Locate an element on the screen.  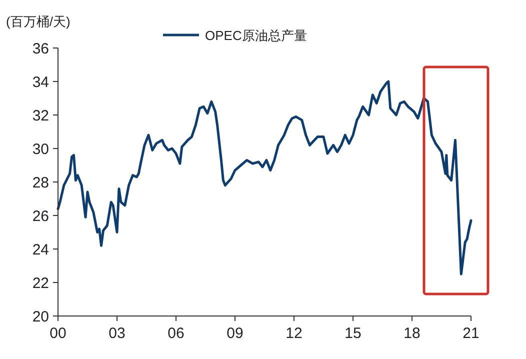
y-tick-label: 30 is located at coordinates (40, 149).